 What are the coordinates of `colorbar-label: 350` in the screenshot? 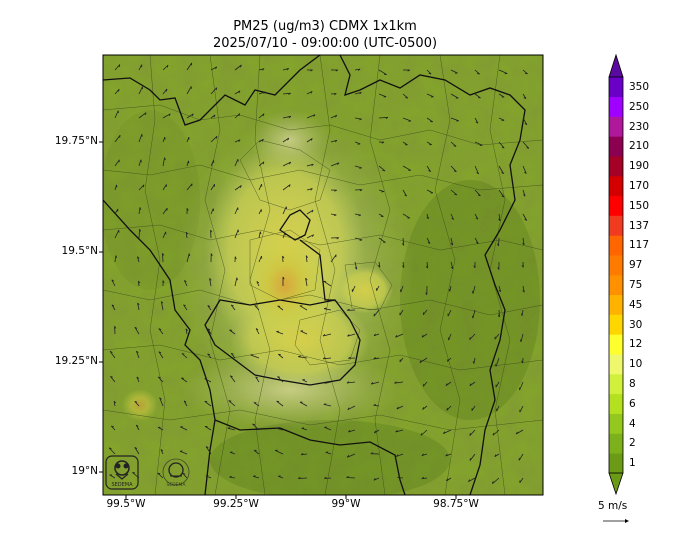 It's located at (639, 86).